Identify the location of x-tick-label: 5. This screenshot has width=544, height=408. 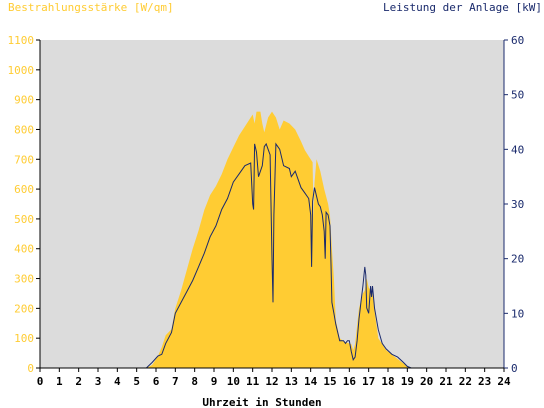
(136, 381).